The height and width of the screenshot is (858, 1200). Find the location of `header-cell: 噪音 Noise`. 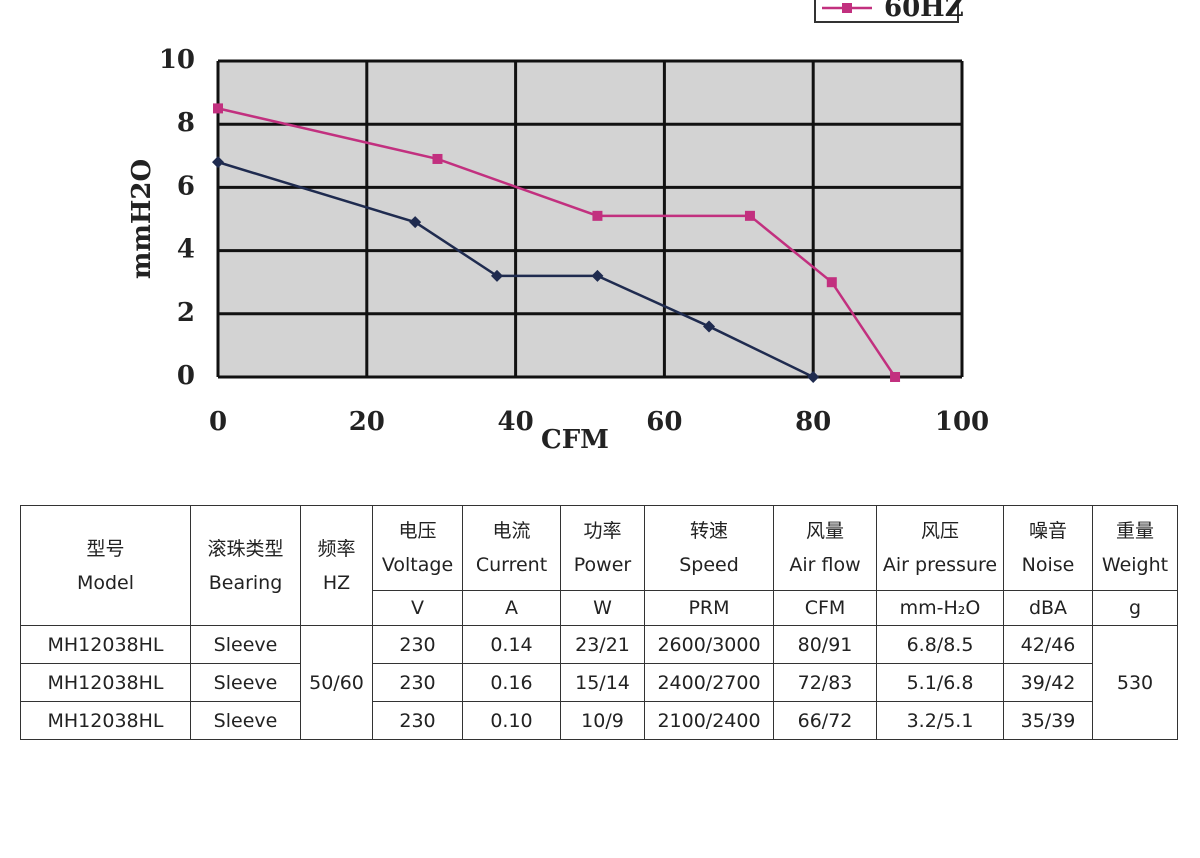

header-cell: 噪音 Noise is located at coordinates (1048, 548).